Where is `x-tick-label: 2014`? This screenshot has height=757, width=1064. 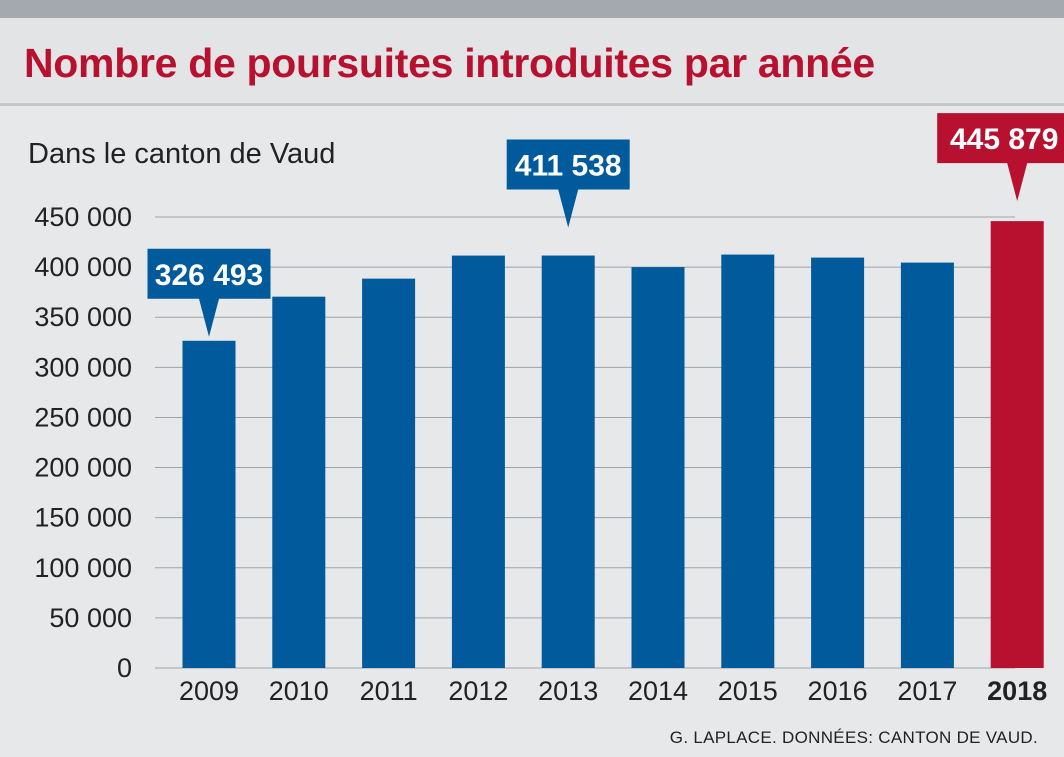
x-tick-label: 2014 is located at coordinates (658, 691).